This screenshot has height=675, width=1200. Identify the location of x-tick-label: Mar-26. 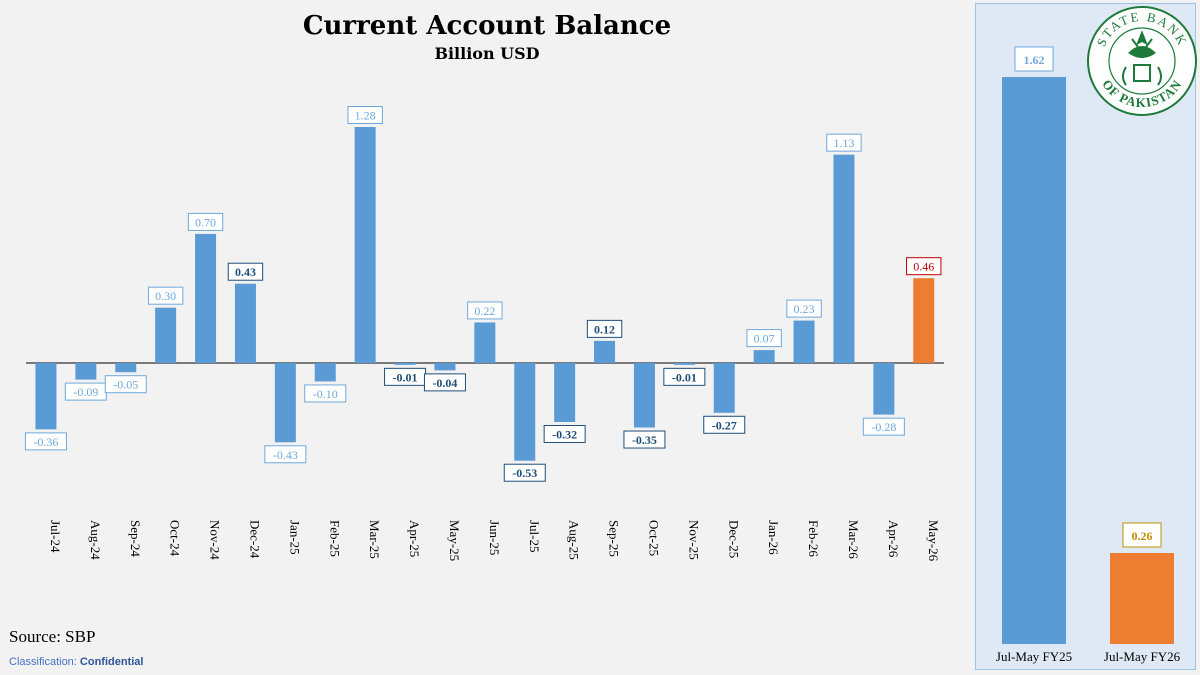
(853, 539).